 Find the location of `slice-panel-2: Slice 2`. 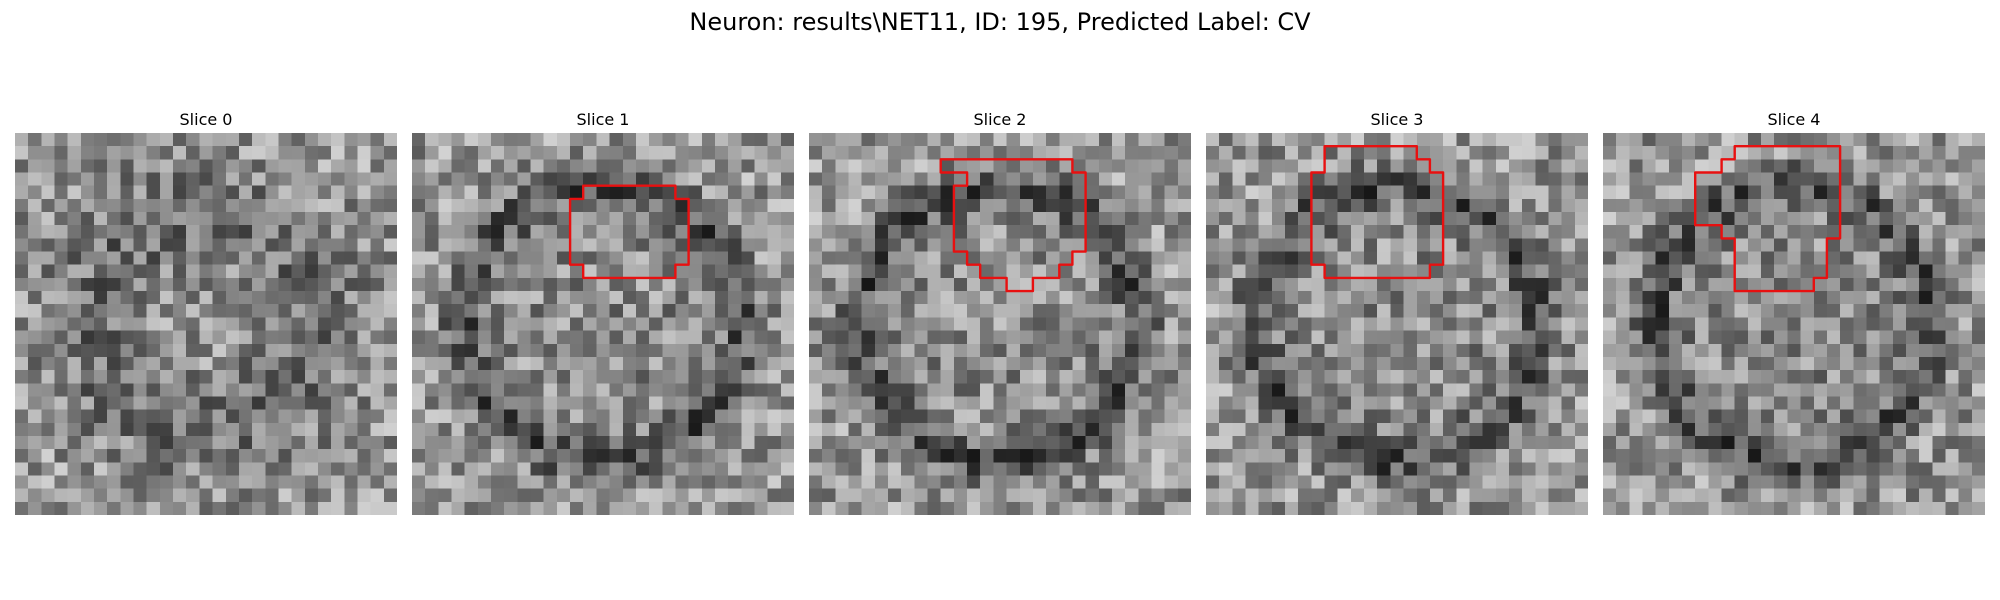

slice-panel-2: Slice 2 is located at coordinates (1000, 311).